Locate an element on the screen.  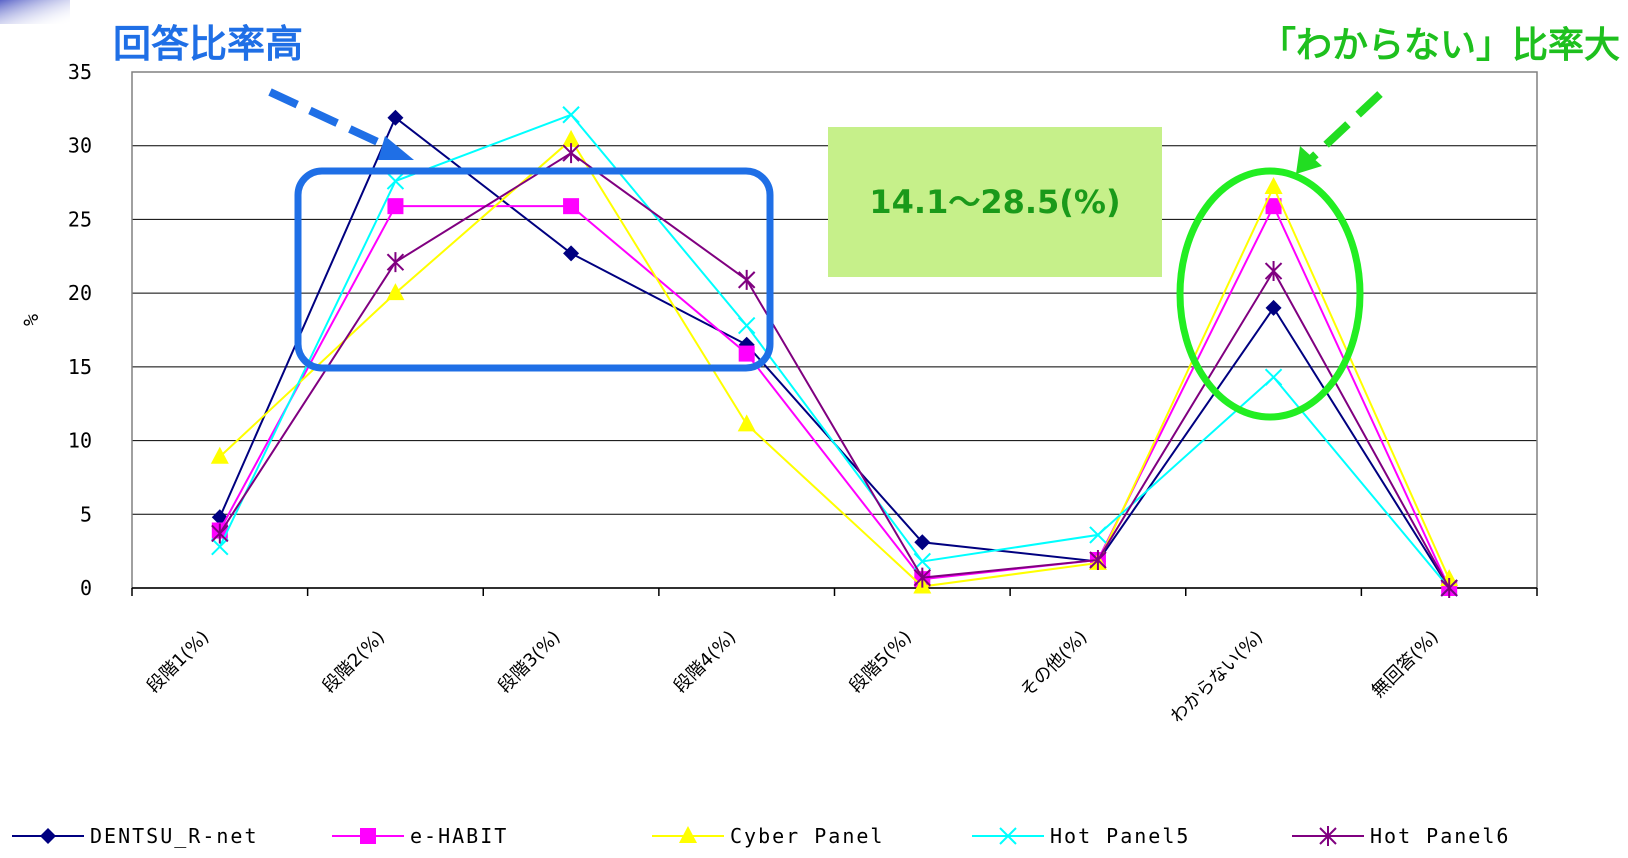
legend-item: DENTSU_R-net is located at coordinates (135, 836).